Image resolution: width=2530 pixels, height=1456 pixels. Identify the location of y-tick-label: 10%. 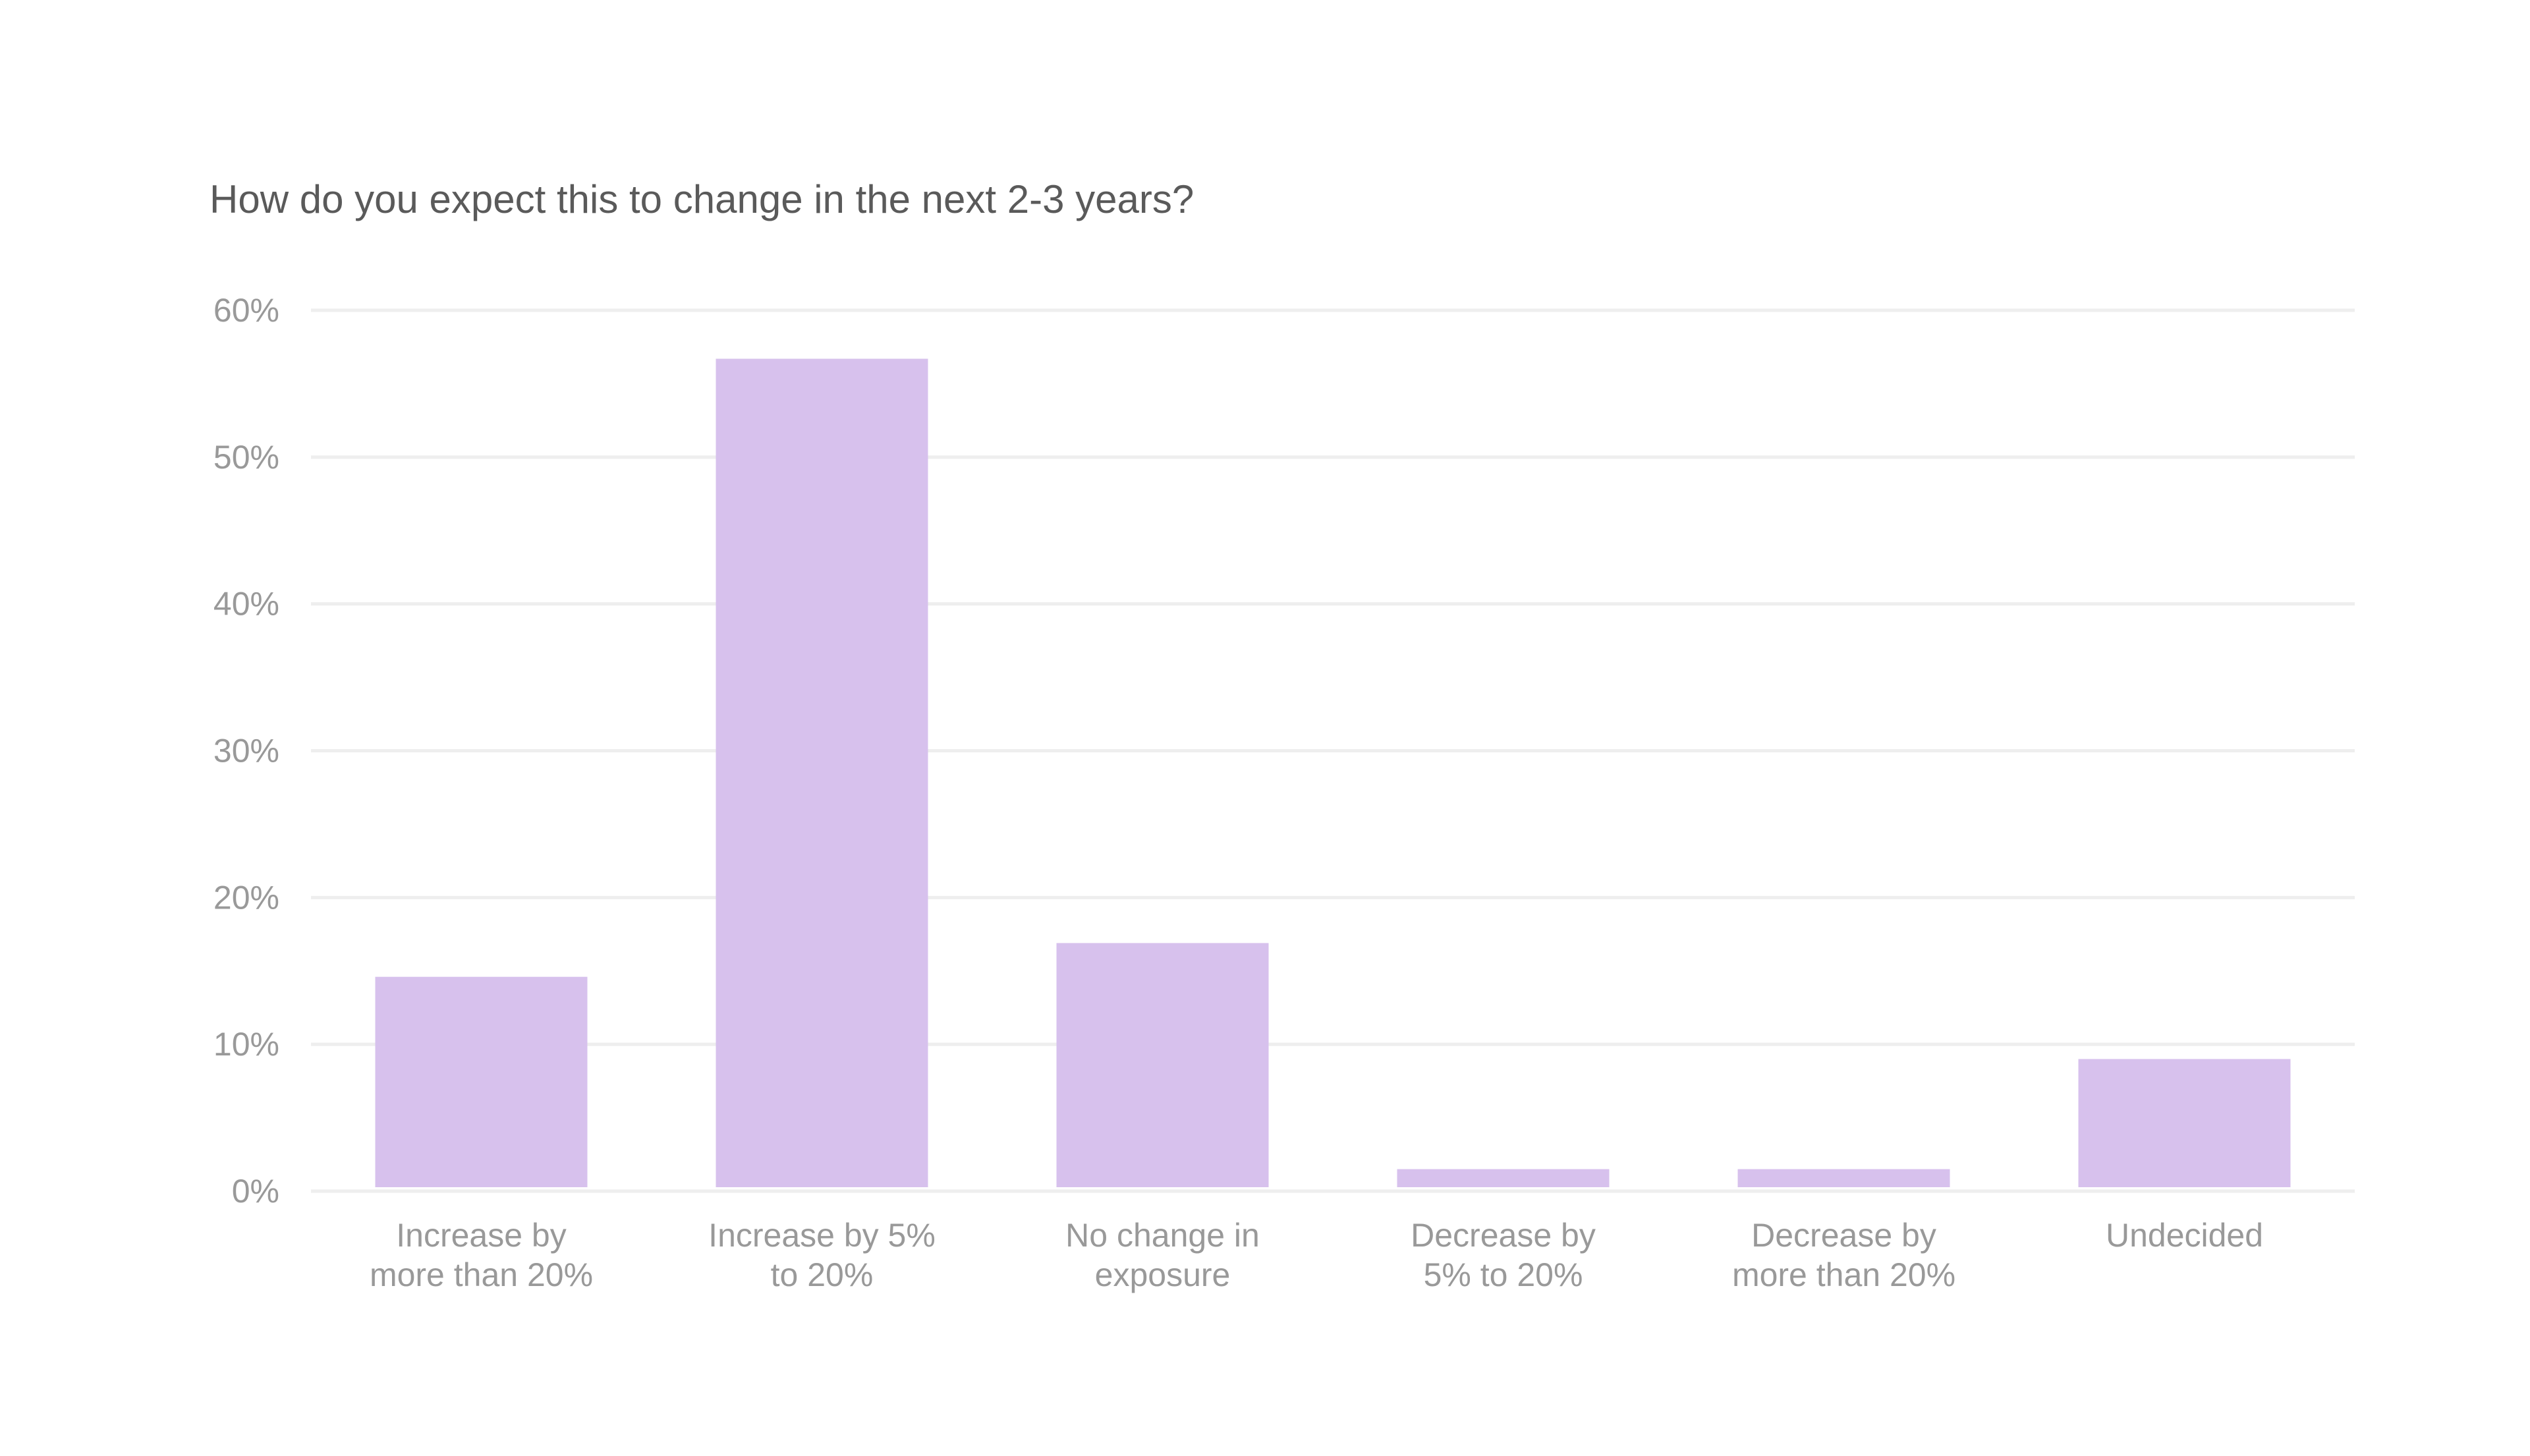
(246, 1044).